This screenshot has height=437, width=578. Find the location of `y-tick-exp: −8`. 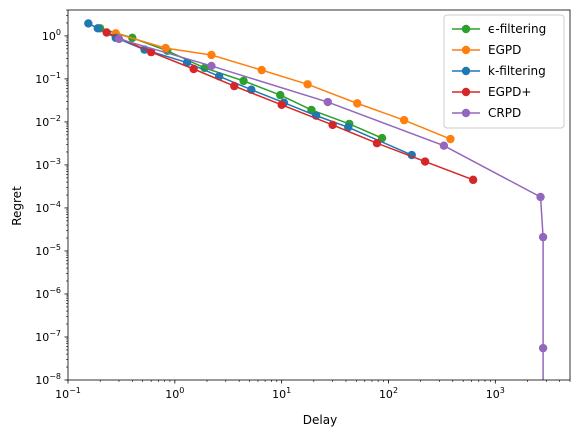

y-tick-exp: −8 is located at coordinates (55, 376).